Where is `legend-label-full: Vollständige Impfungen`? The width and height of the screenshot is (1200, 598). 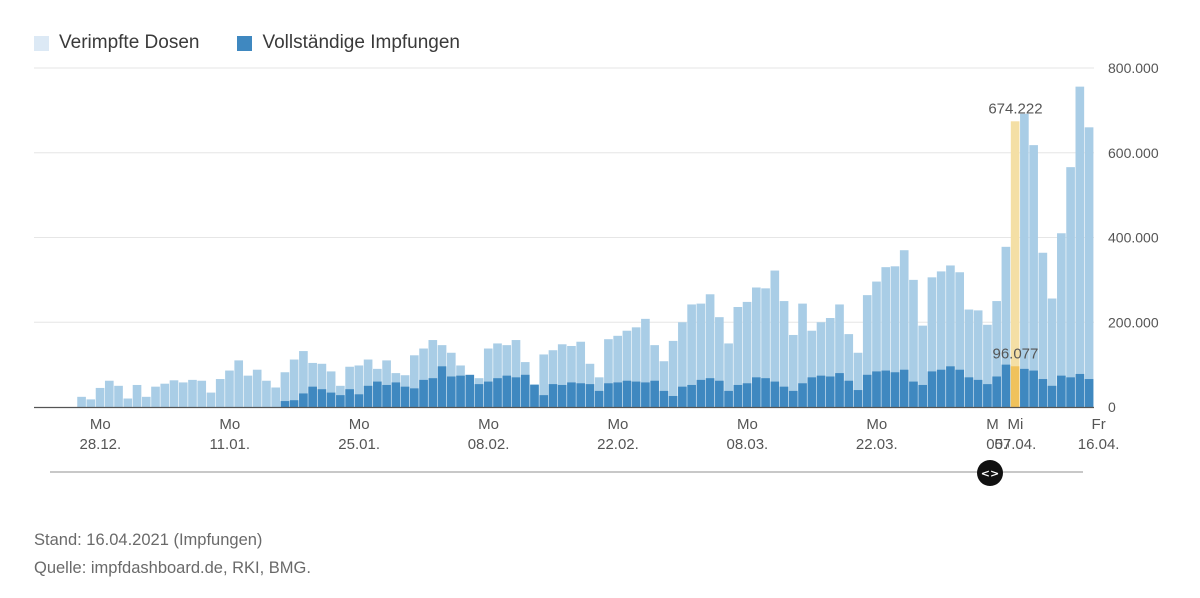
legend-label-full: Vollständige Impfungen is located at coordinates (361, 42).